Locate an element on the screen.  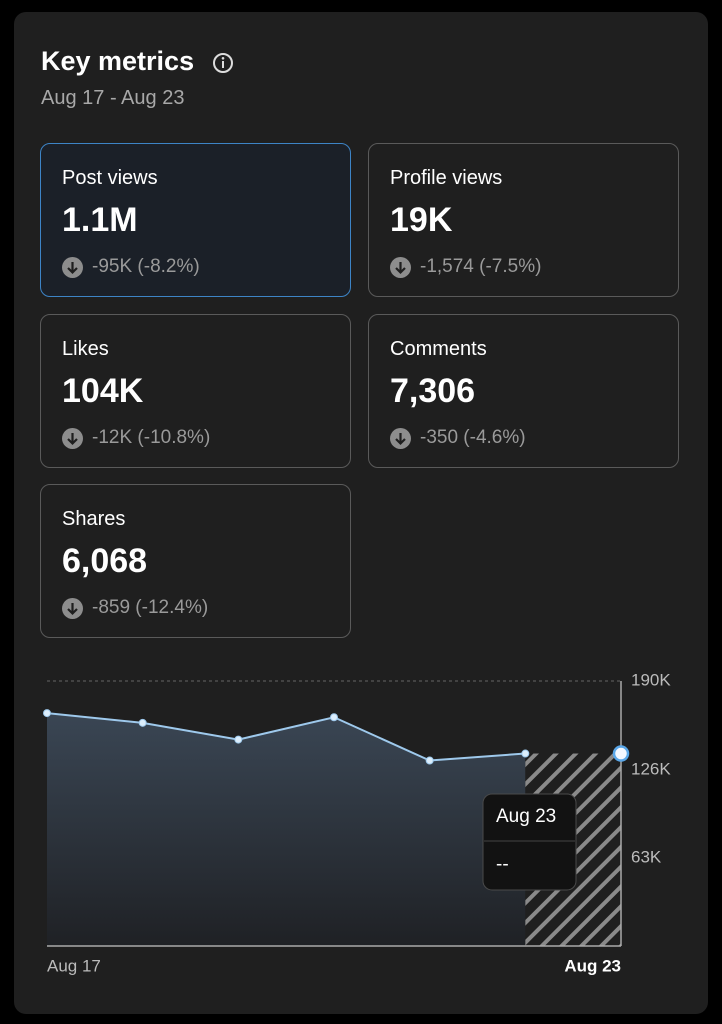
metric-change: -859 (-12.4%) is located at coordinates (150, 607).